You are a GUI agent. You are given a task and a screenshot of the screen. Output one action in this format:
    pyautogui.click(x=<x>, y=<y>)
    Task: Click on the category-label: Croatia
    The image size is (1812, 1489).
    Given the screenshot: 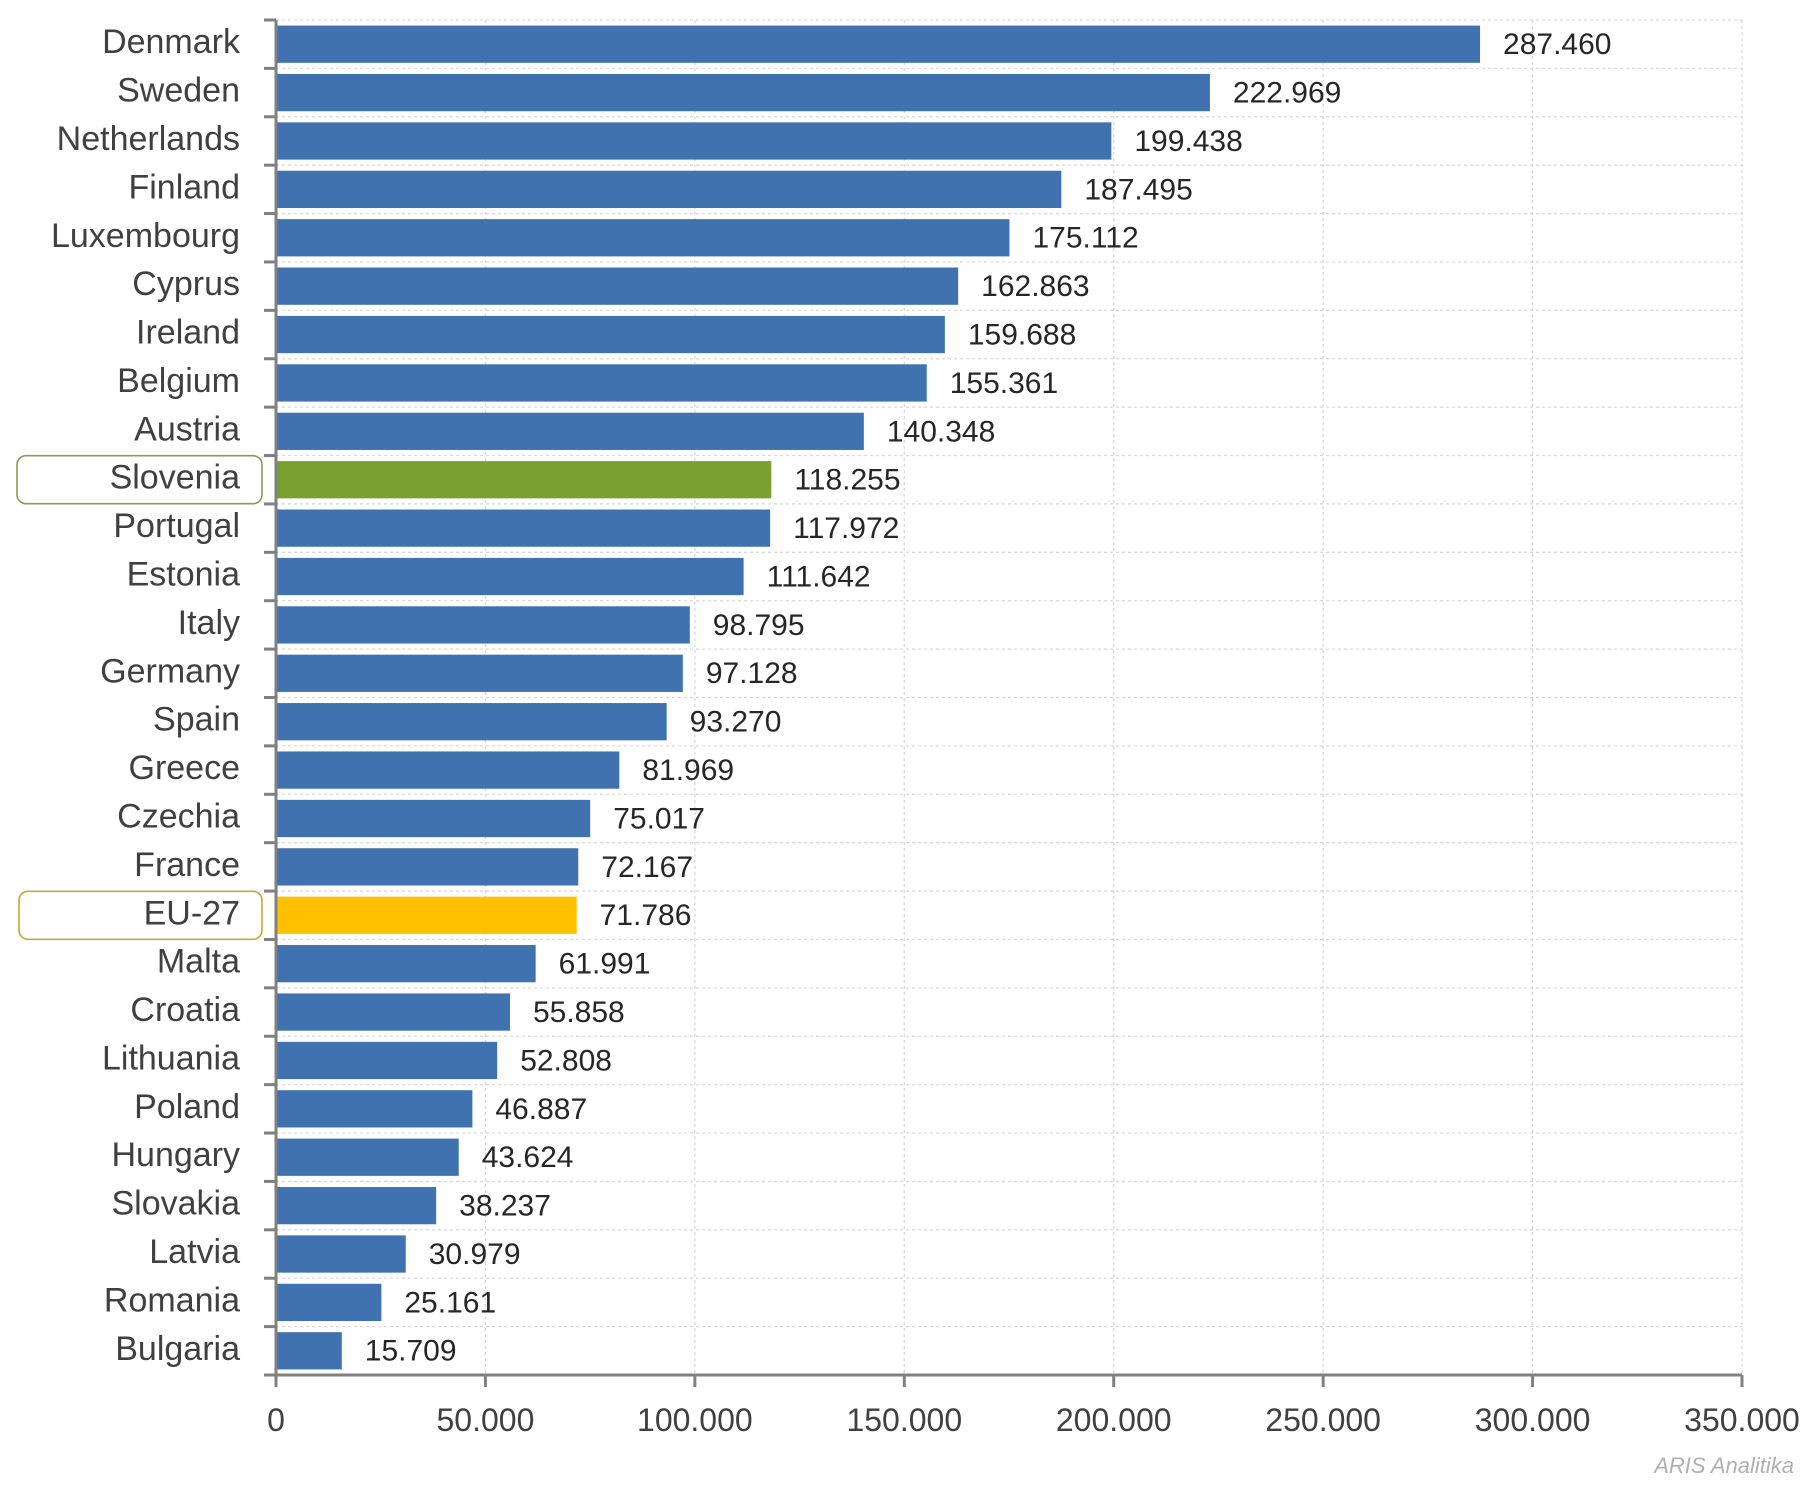 What is the action you would take?
    pyautogui.click(x=185, y=1010)
    